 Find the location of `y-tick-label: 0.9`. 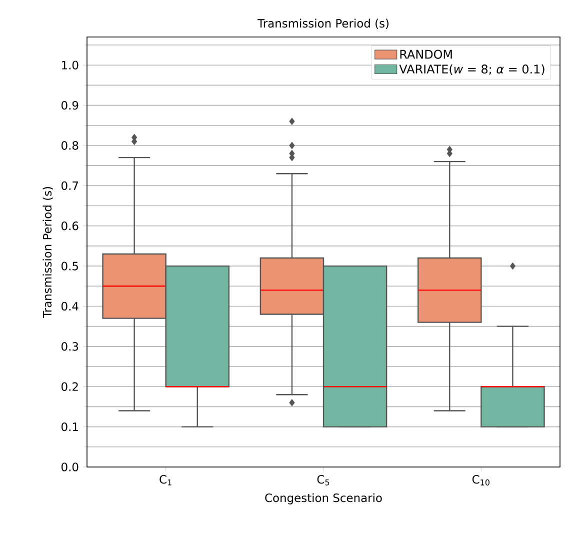

y-tick-label: 0.9 is located at coordinates (70, 105).